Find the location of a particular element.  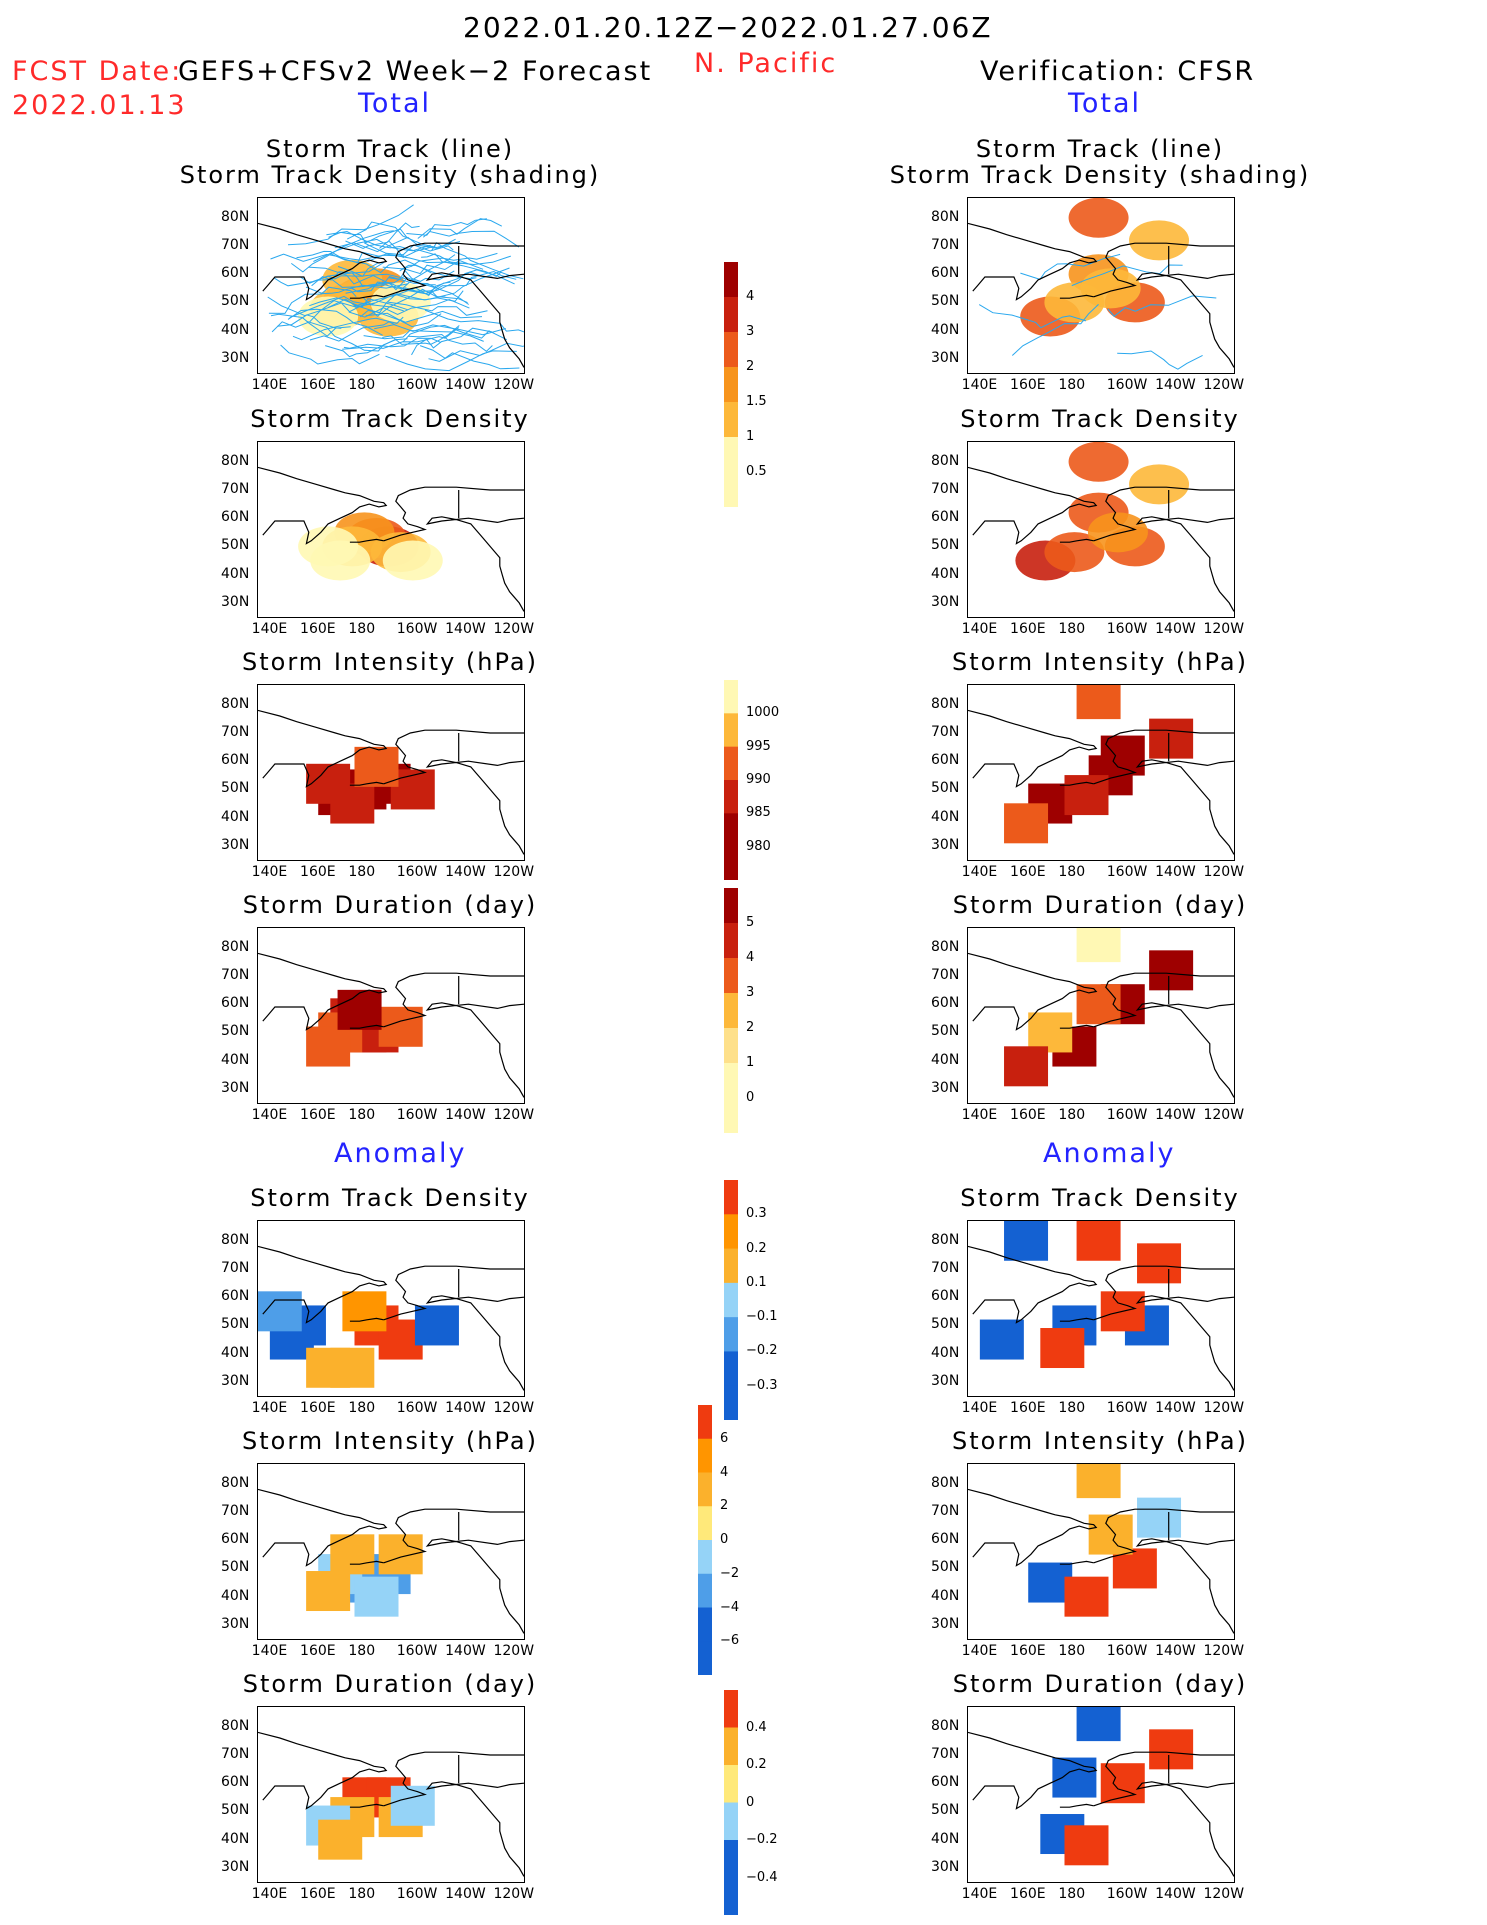

colorbar-label: 0.4 is located at coordinates (756, 1727).